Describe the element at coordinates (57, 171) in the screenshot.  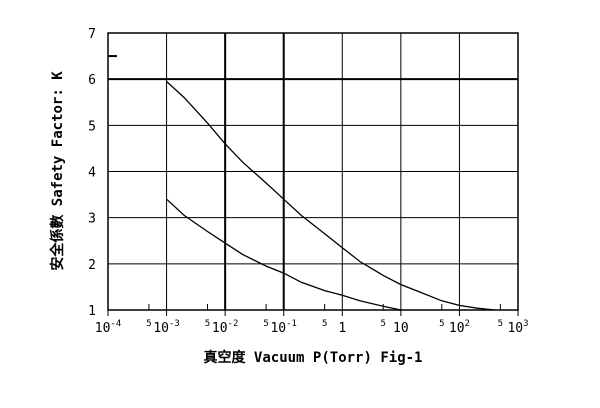
I see `y-axis-label: 安全係數 Safety Factor: K` at that location.